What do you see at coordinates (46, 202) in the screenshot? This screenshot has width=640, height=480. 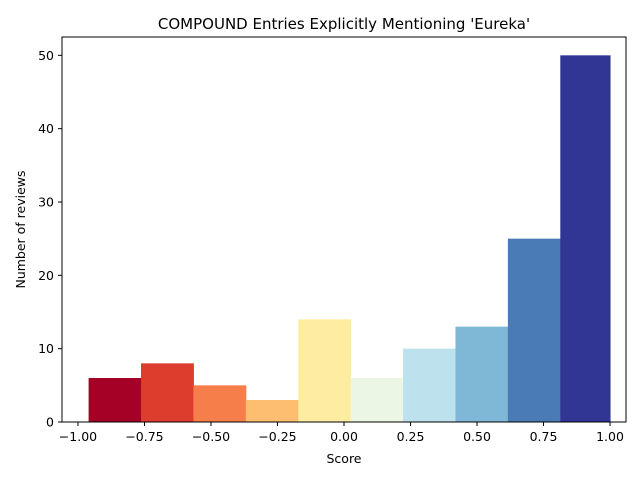 I see `y-tick-label: 30` at bounding box center [46, 202].